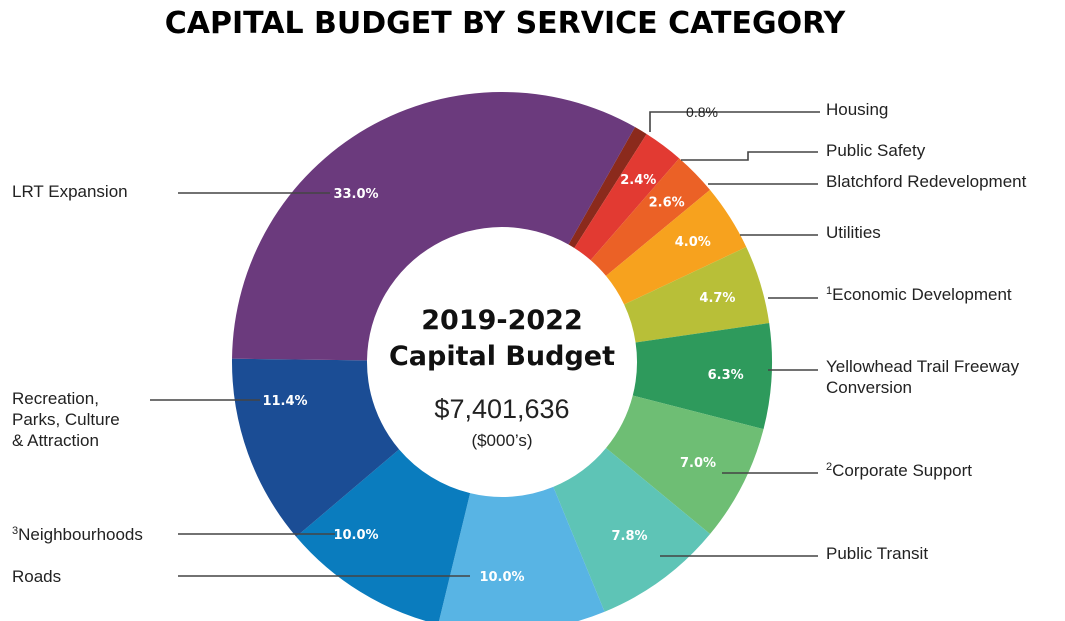 The width and height of the screenshot is (1065, 621). I want to click on center-total-value: $7,401,636, so click(501, 409).